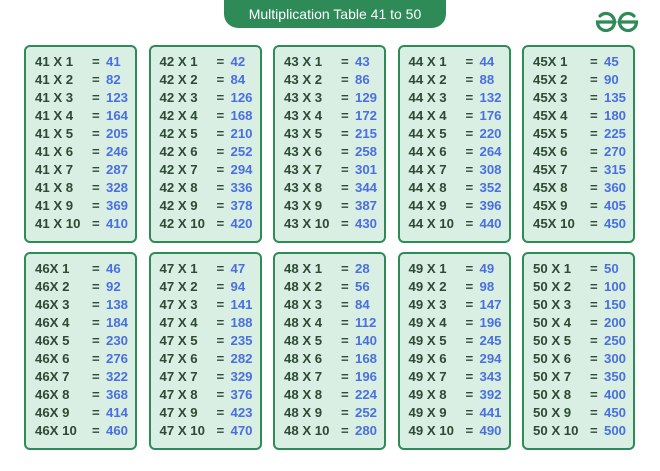 This screenshot has height=471, width=660. What do you see at coordinates (611, 61) in the screenshot?
I see `product-value: 45` at bounding box center [611, 61].